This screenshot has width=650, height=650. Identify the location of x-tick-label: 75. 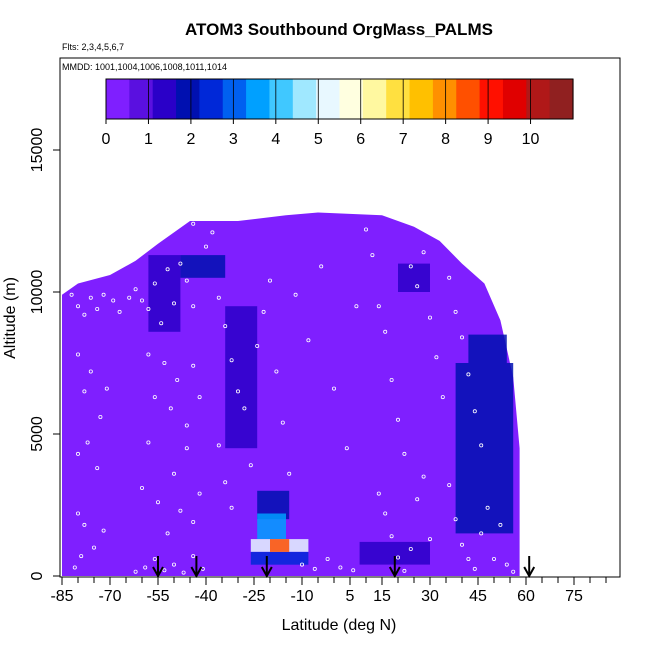
(574, 596).